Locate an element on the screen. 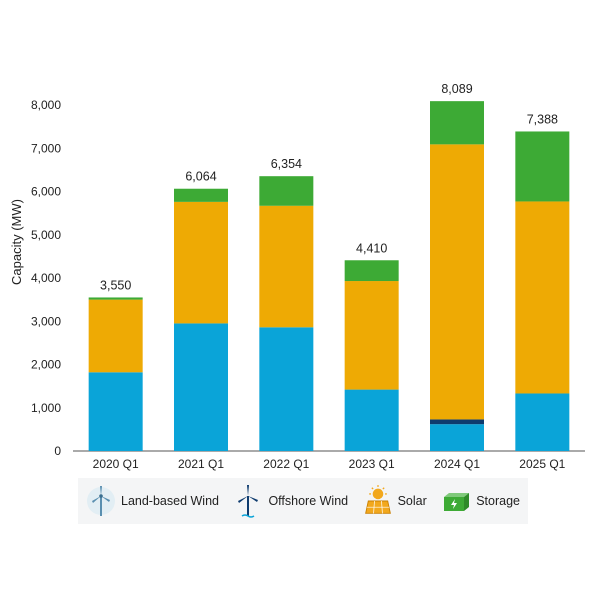 The image size is (600, 600). x-tick-label: 2022 Q1 is located at coordinates (286, 464).